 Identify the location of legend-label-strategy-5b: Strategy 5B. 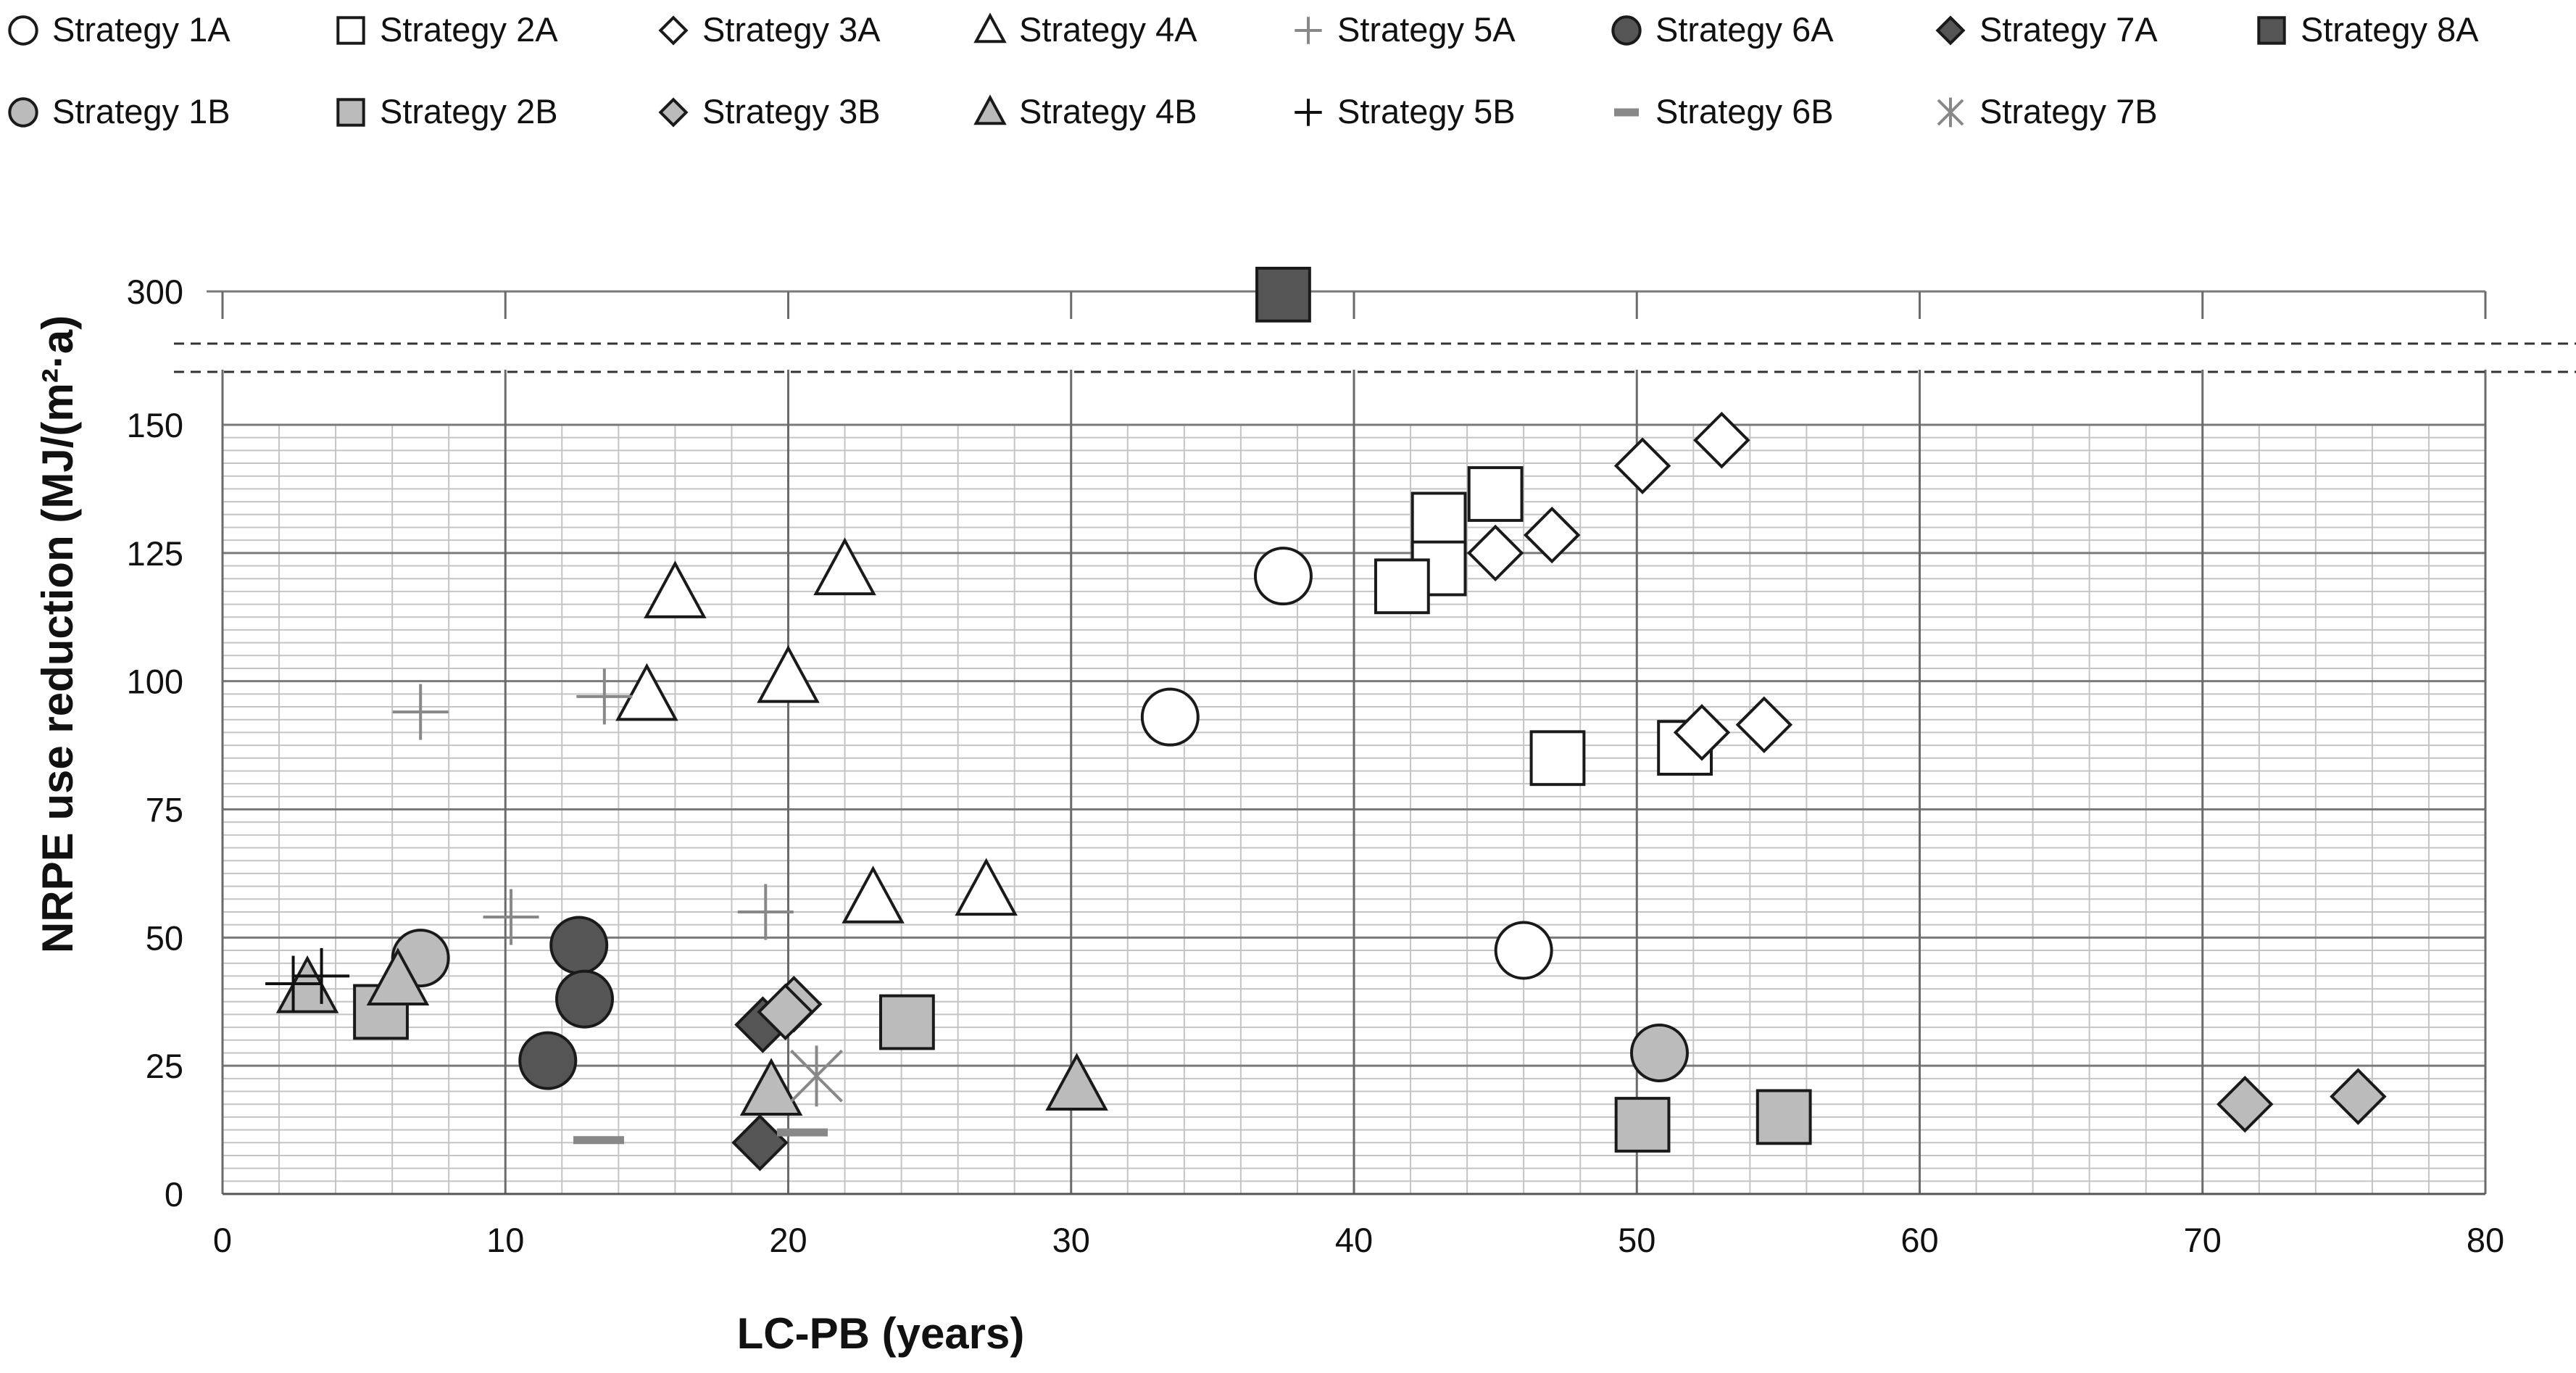
(1426, 111).